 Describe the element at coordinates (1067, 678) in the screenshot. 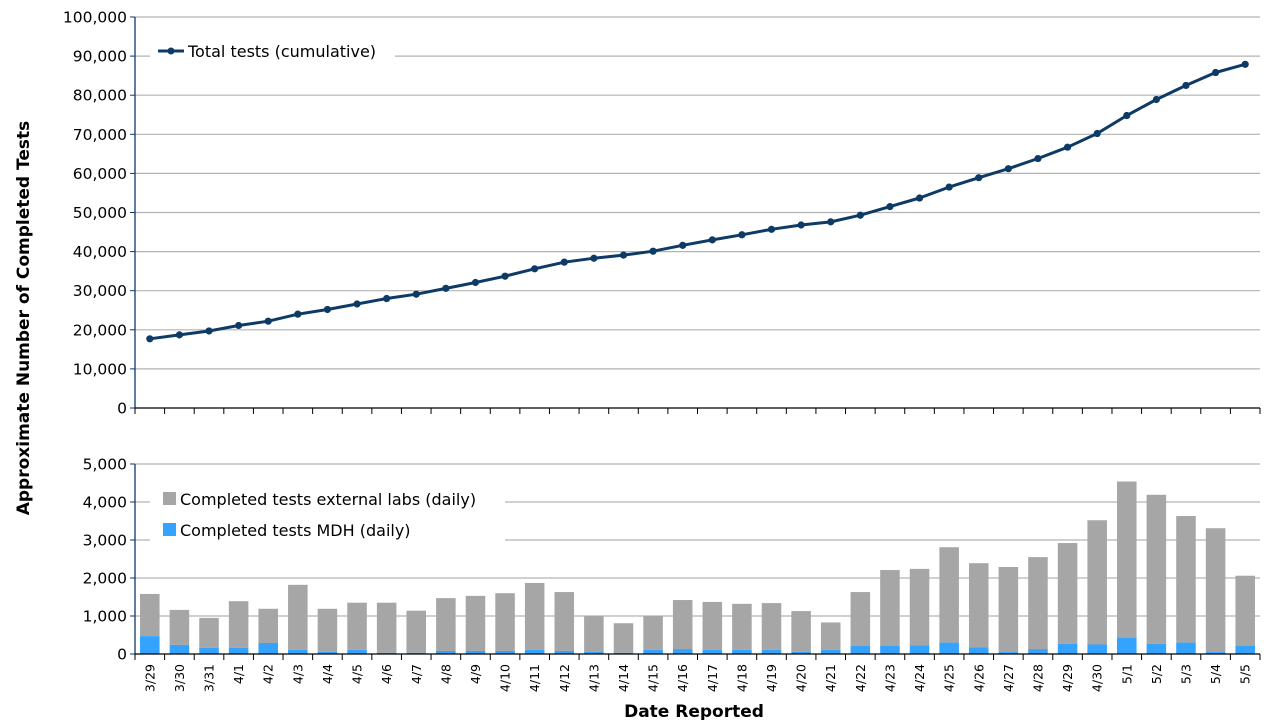

I see `x-tick-label: 4/29` at that location.